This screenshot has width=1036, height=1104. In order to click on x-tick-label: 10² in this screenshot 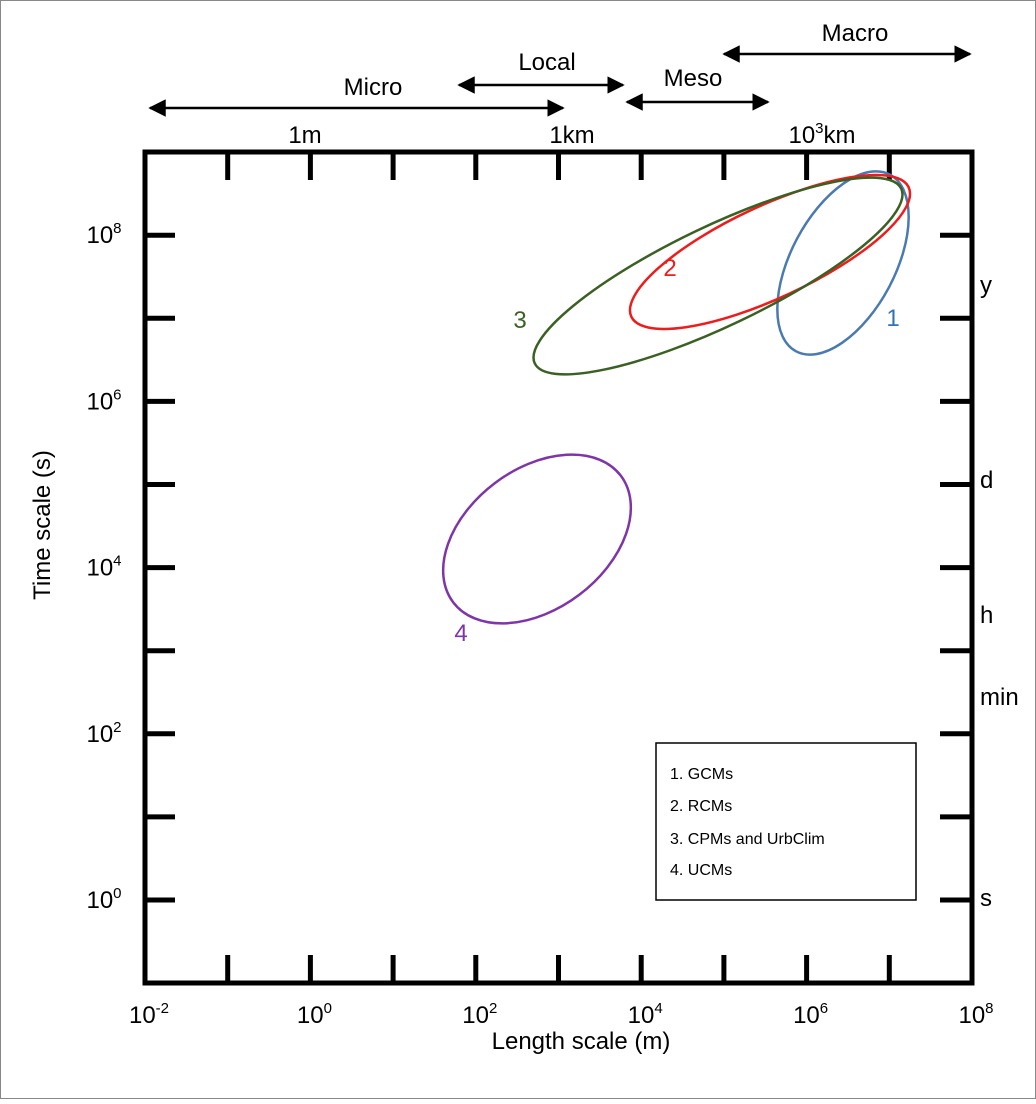, I will do `click(479, 1014)`.